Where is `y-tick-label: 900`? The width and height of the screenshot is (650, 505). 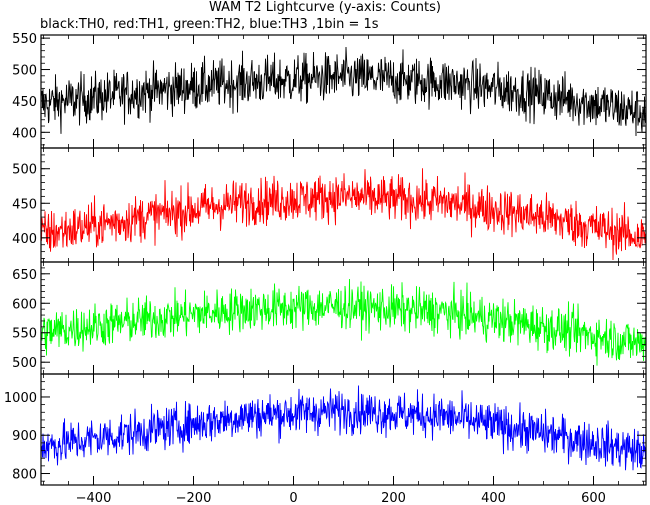
y-tick-label: 900 is located at coordinates (24, 436).